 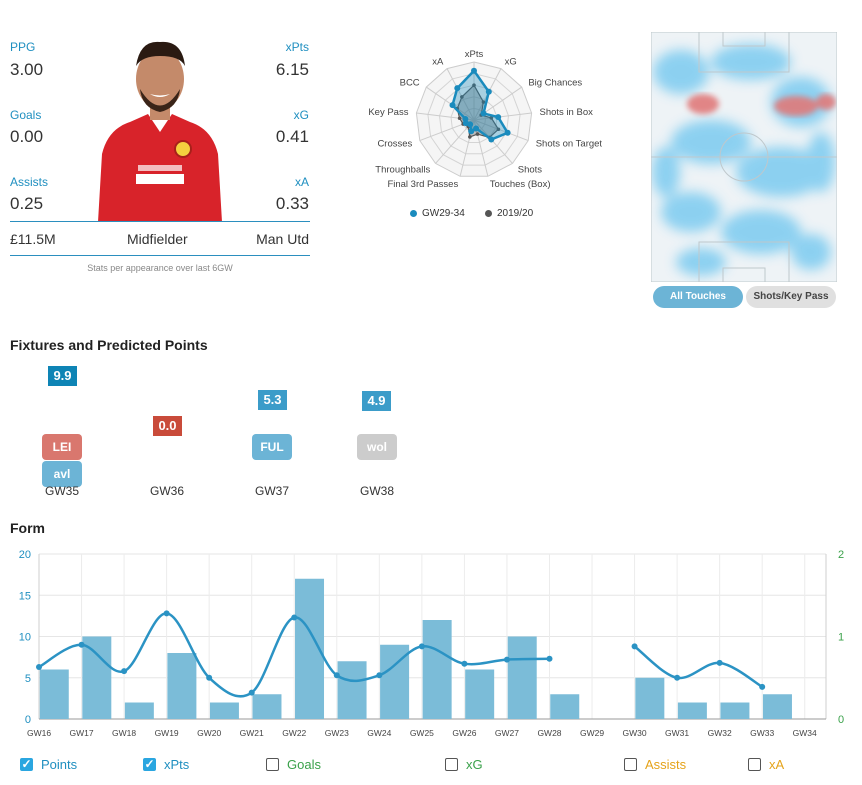 I want to click on radar-legend-item-2: 2019/20, so click(x=509, y=213).